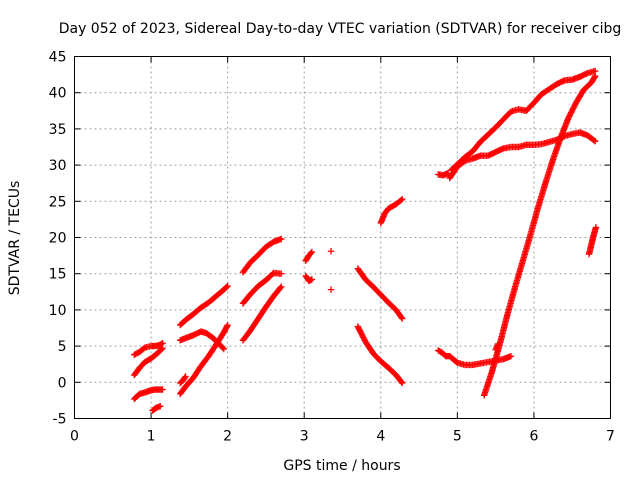 This screenshot has height=480, width=640. Describe the element at coordinates (533, 437) in the screenshot. I see `x-tick-label: 6` at that location.